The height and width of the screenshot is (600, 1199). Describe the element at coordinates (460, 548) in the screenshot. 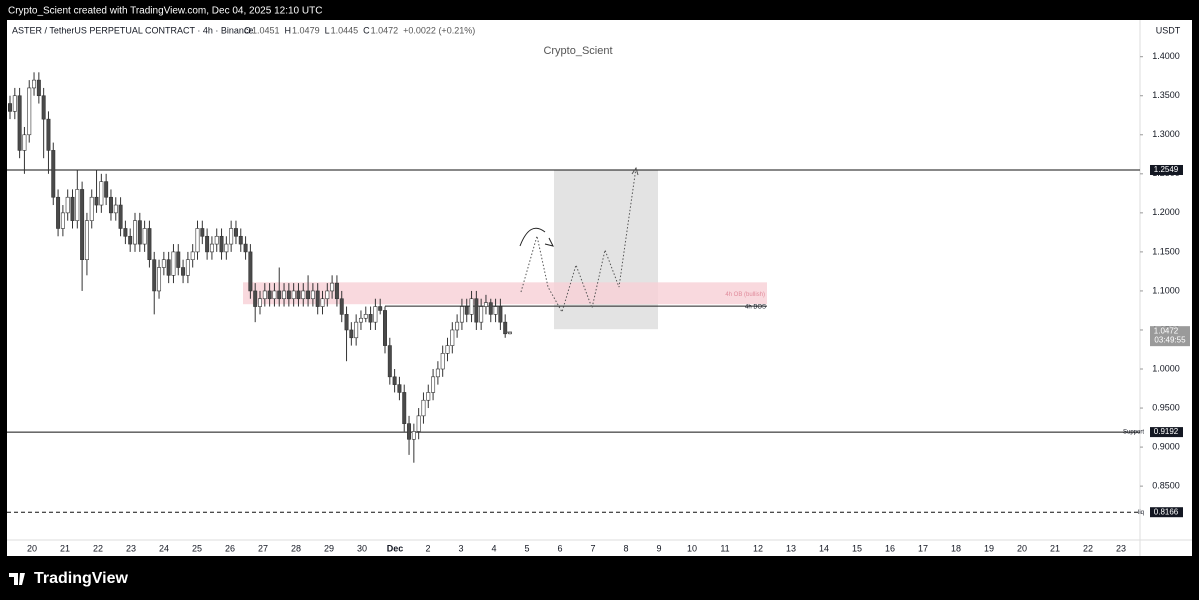

I see `x-tick-label: 3` at that location.